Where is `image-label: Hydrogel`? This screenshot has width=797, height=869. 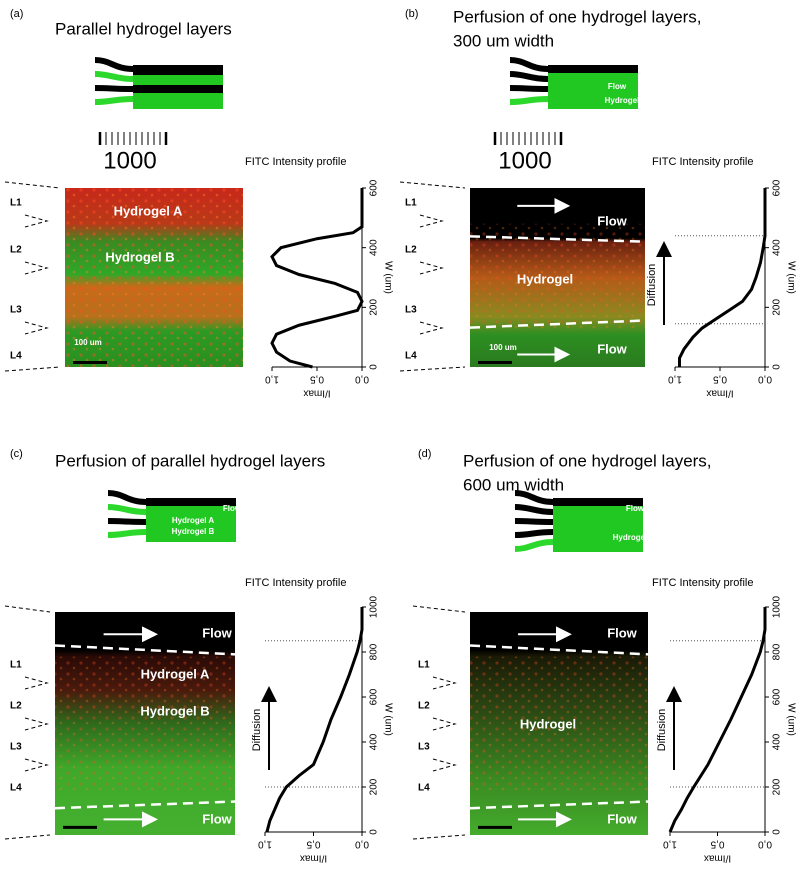 image-label: Hydrogel is located at coordinates (545, 278).